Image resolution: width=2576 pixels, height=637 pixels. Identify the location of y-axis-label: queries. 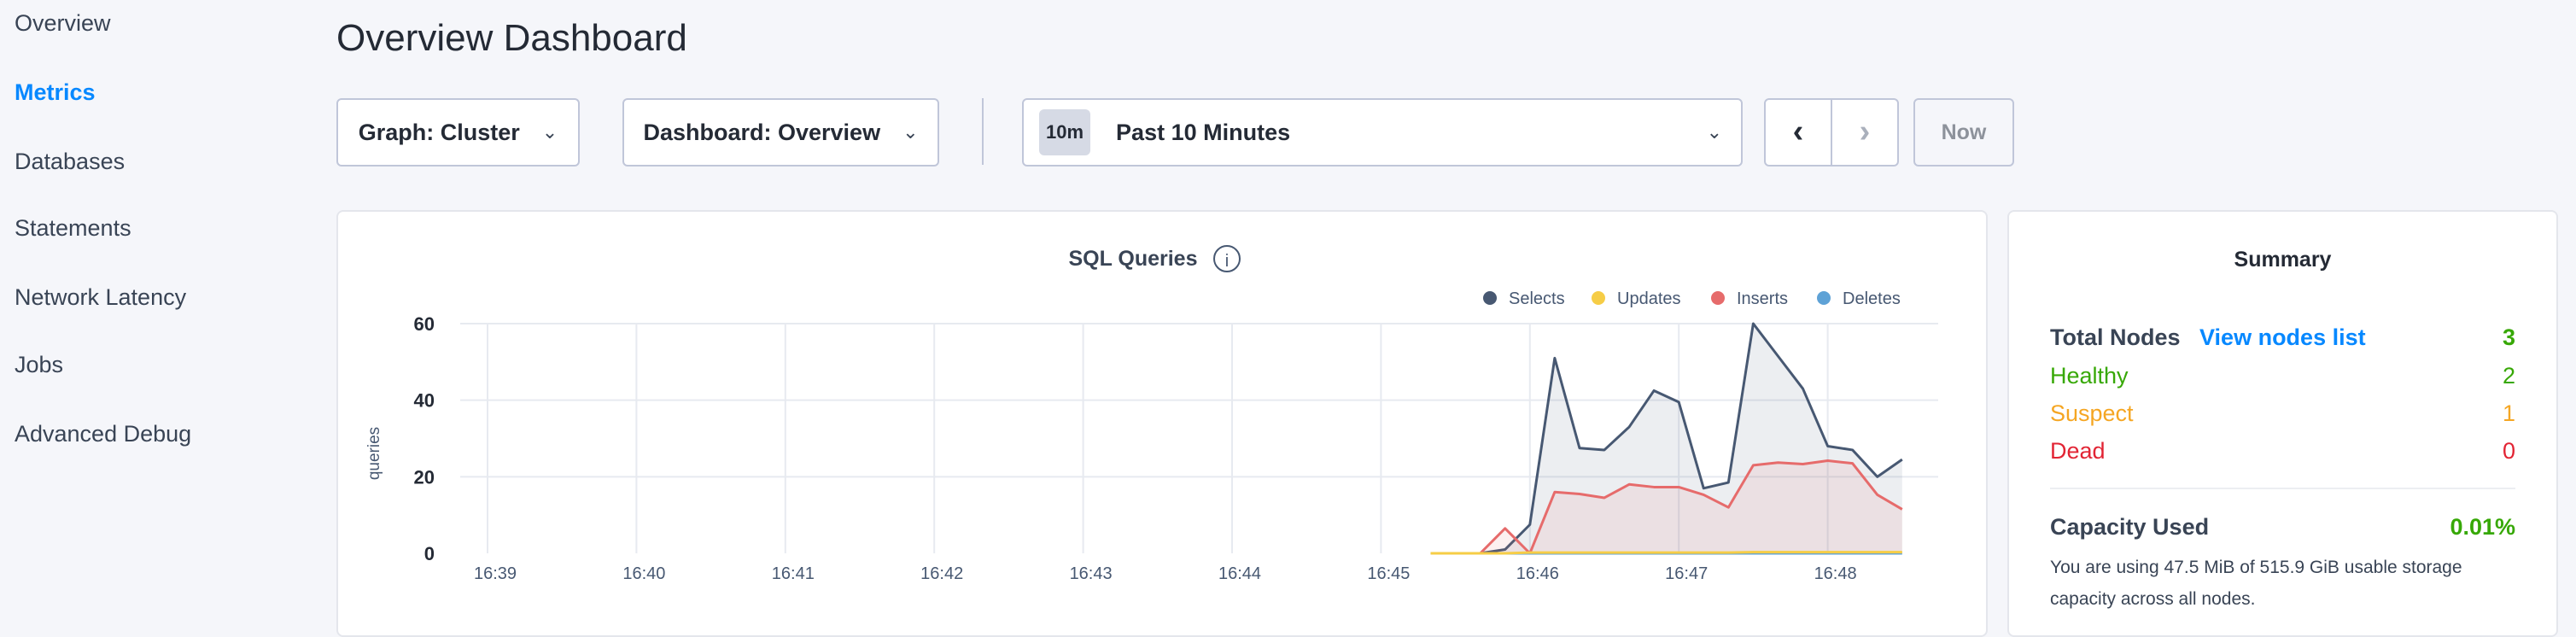
(374, 453).